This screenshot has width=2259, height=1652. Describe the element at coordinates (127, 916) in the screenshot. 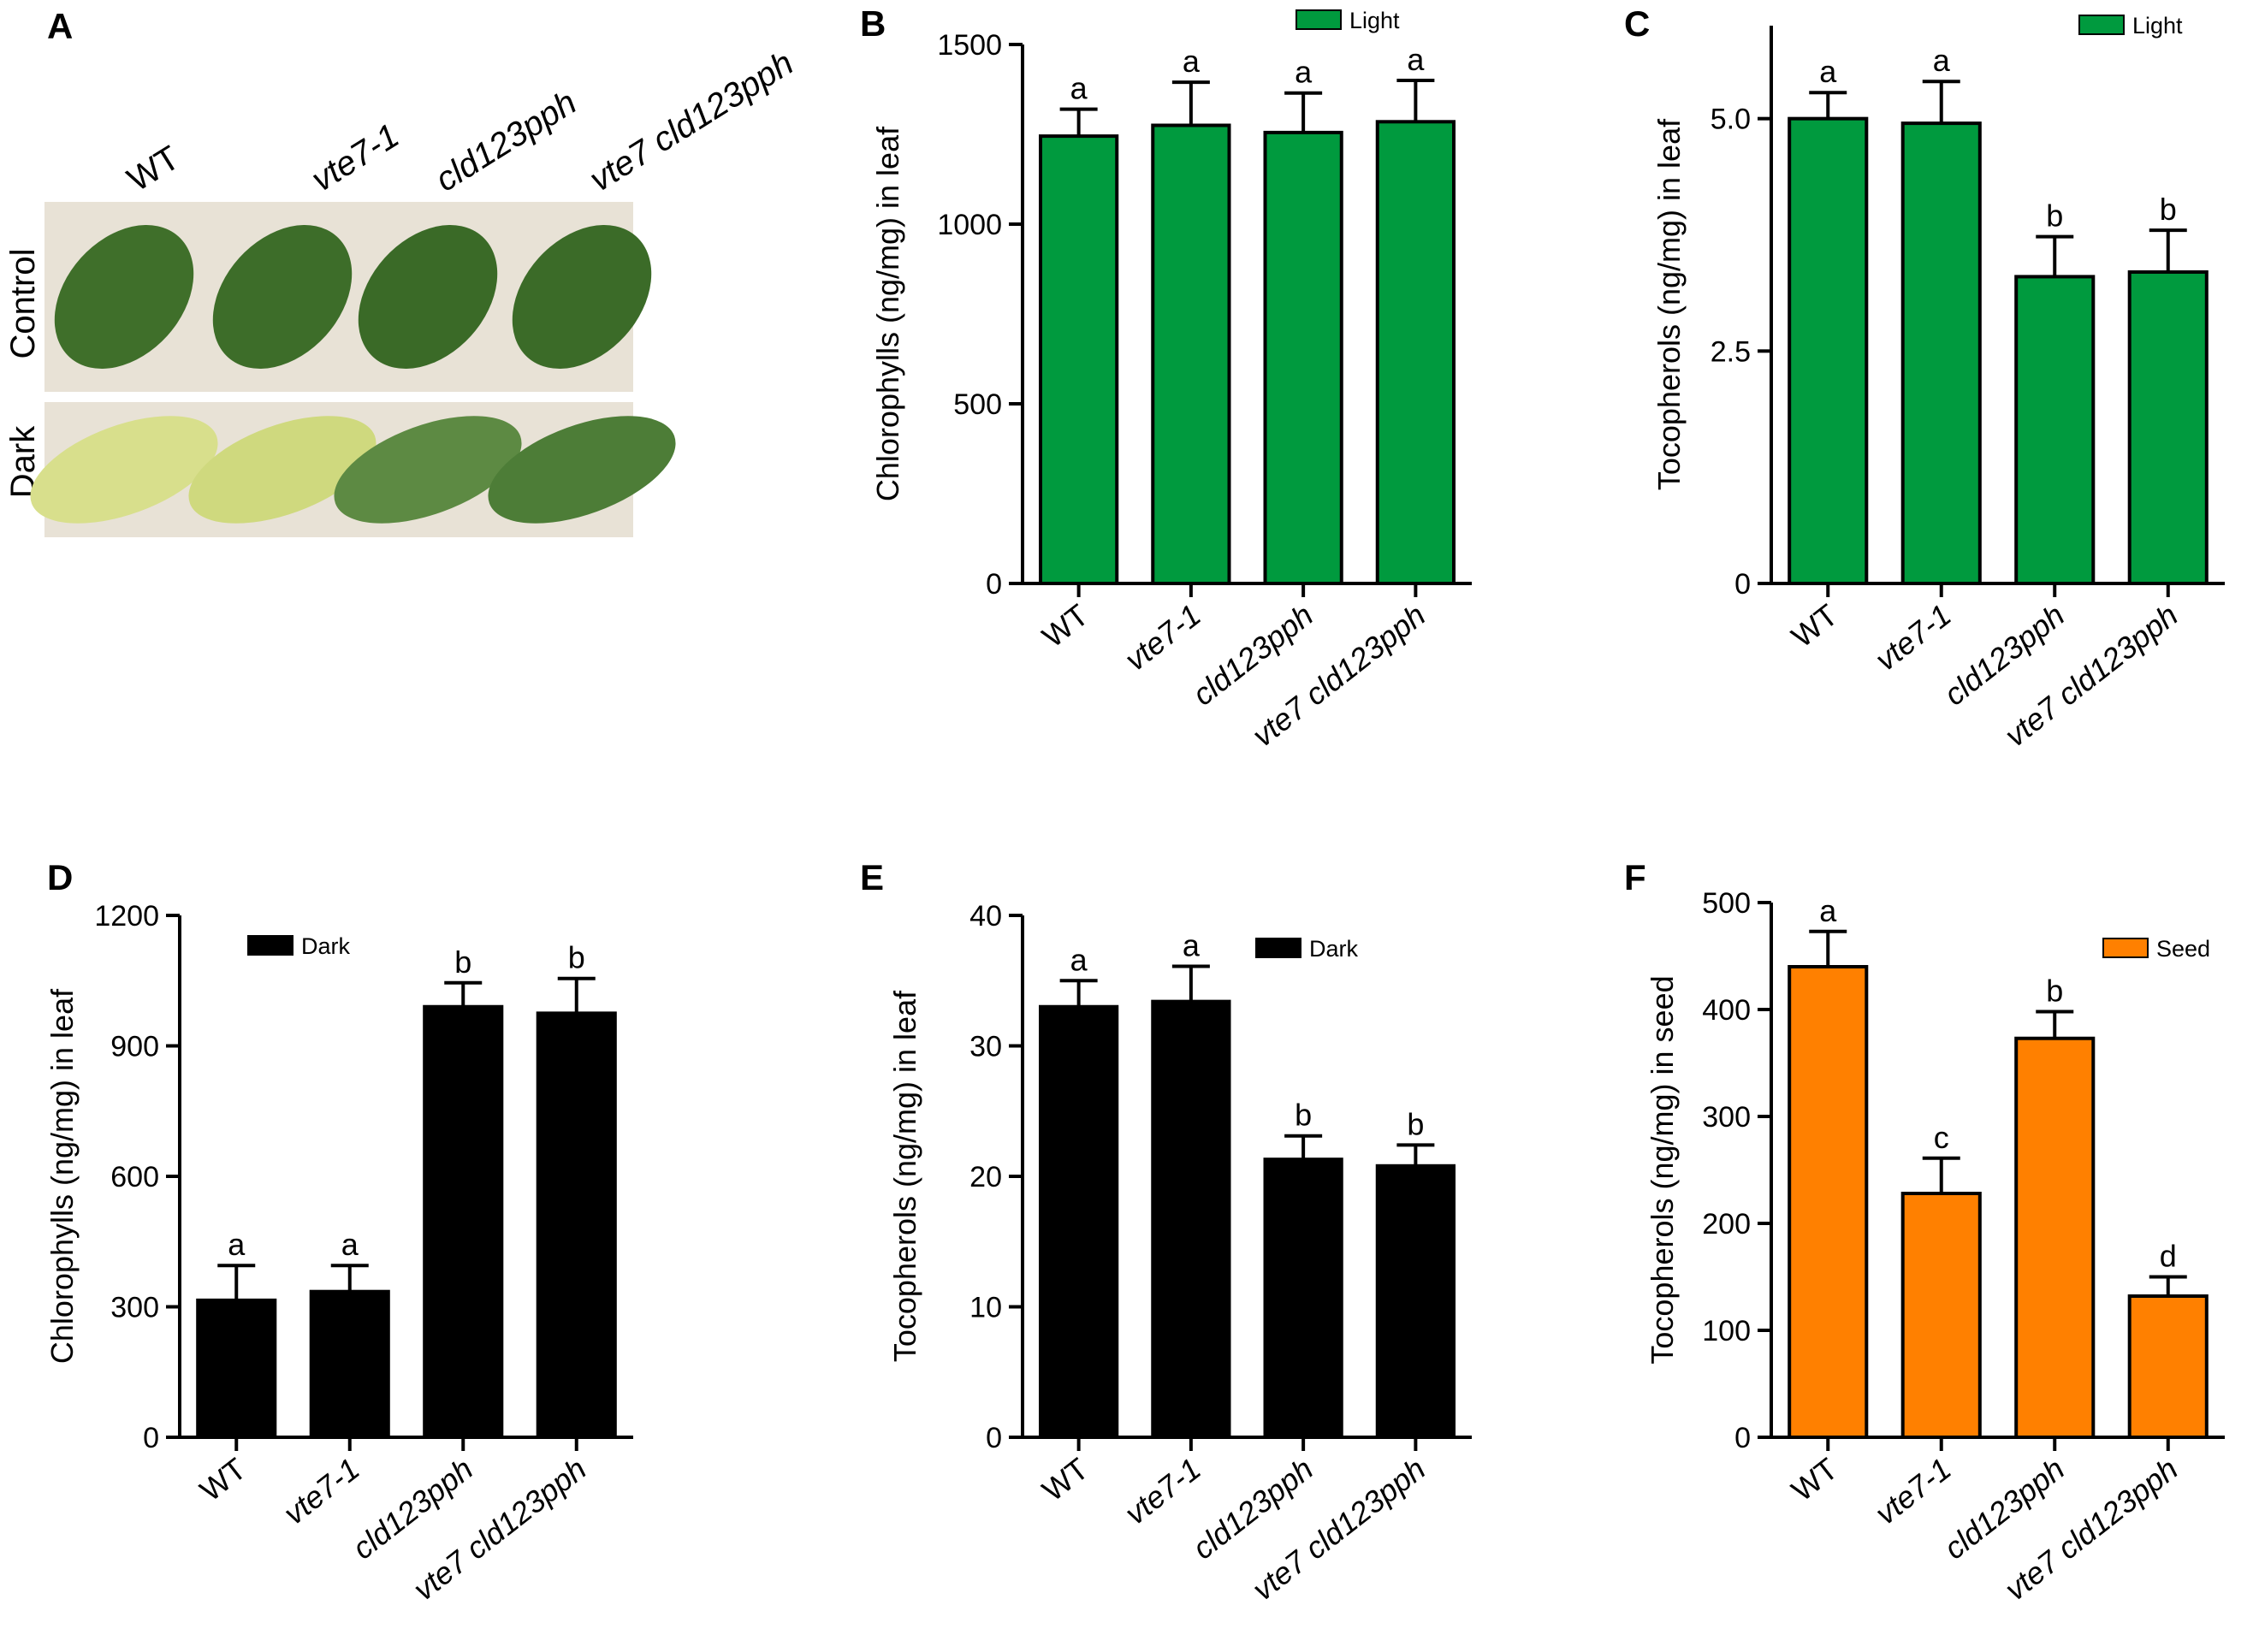

I see `y-tick-label: 1200` at that location.